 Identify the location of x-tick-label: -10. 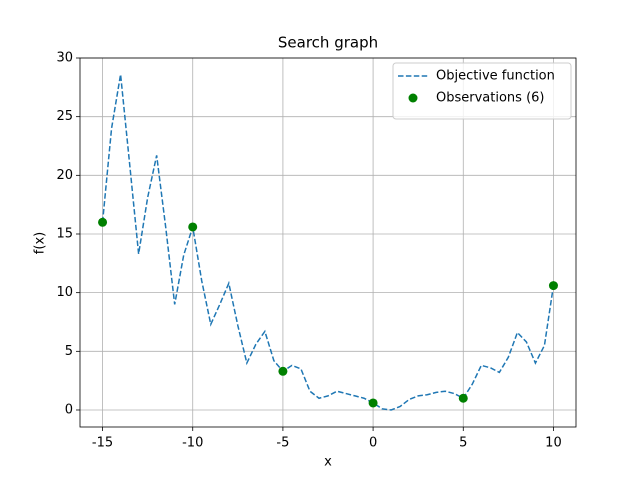
(192, 443).